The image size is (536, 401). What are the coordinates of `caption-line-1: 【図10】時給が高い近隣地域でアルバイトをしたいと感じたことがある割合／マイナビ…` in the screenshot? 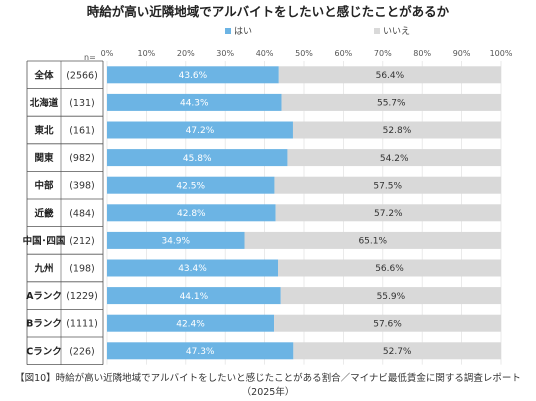 It's located at (268, 378).